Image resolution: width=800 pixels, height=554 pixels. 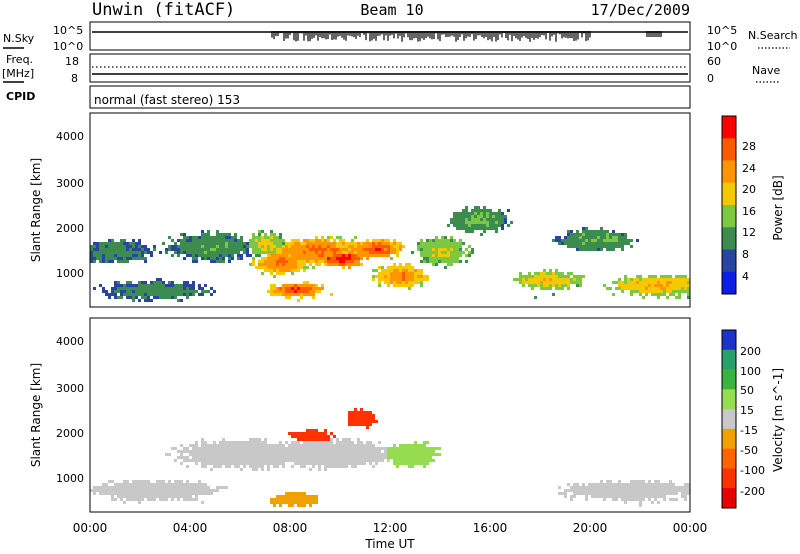 What do you see at coordinates (400, 37) in the screenshot?
I see `noise-panel: N.Sky 10^5 10^0 10^5 10^0 N.Search` at bounding box center [400, 37].